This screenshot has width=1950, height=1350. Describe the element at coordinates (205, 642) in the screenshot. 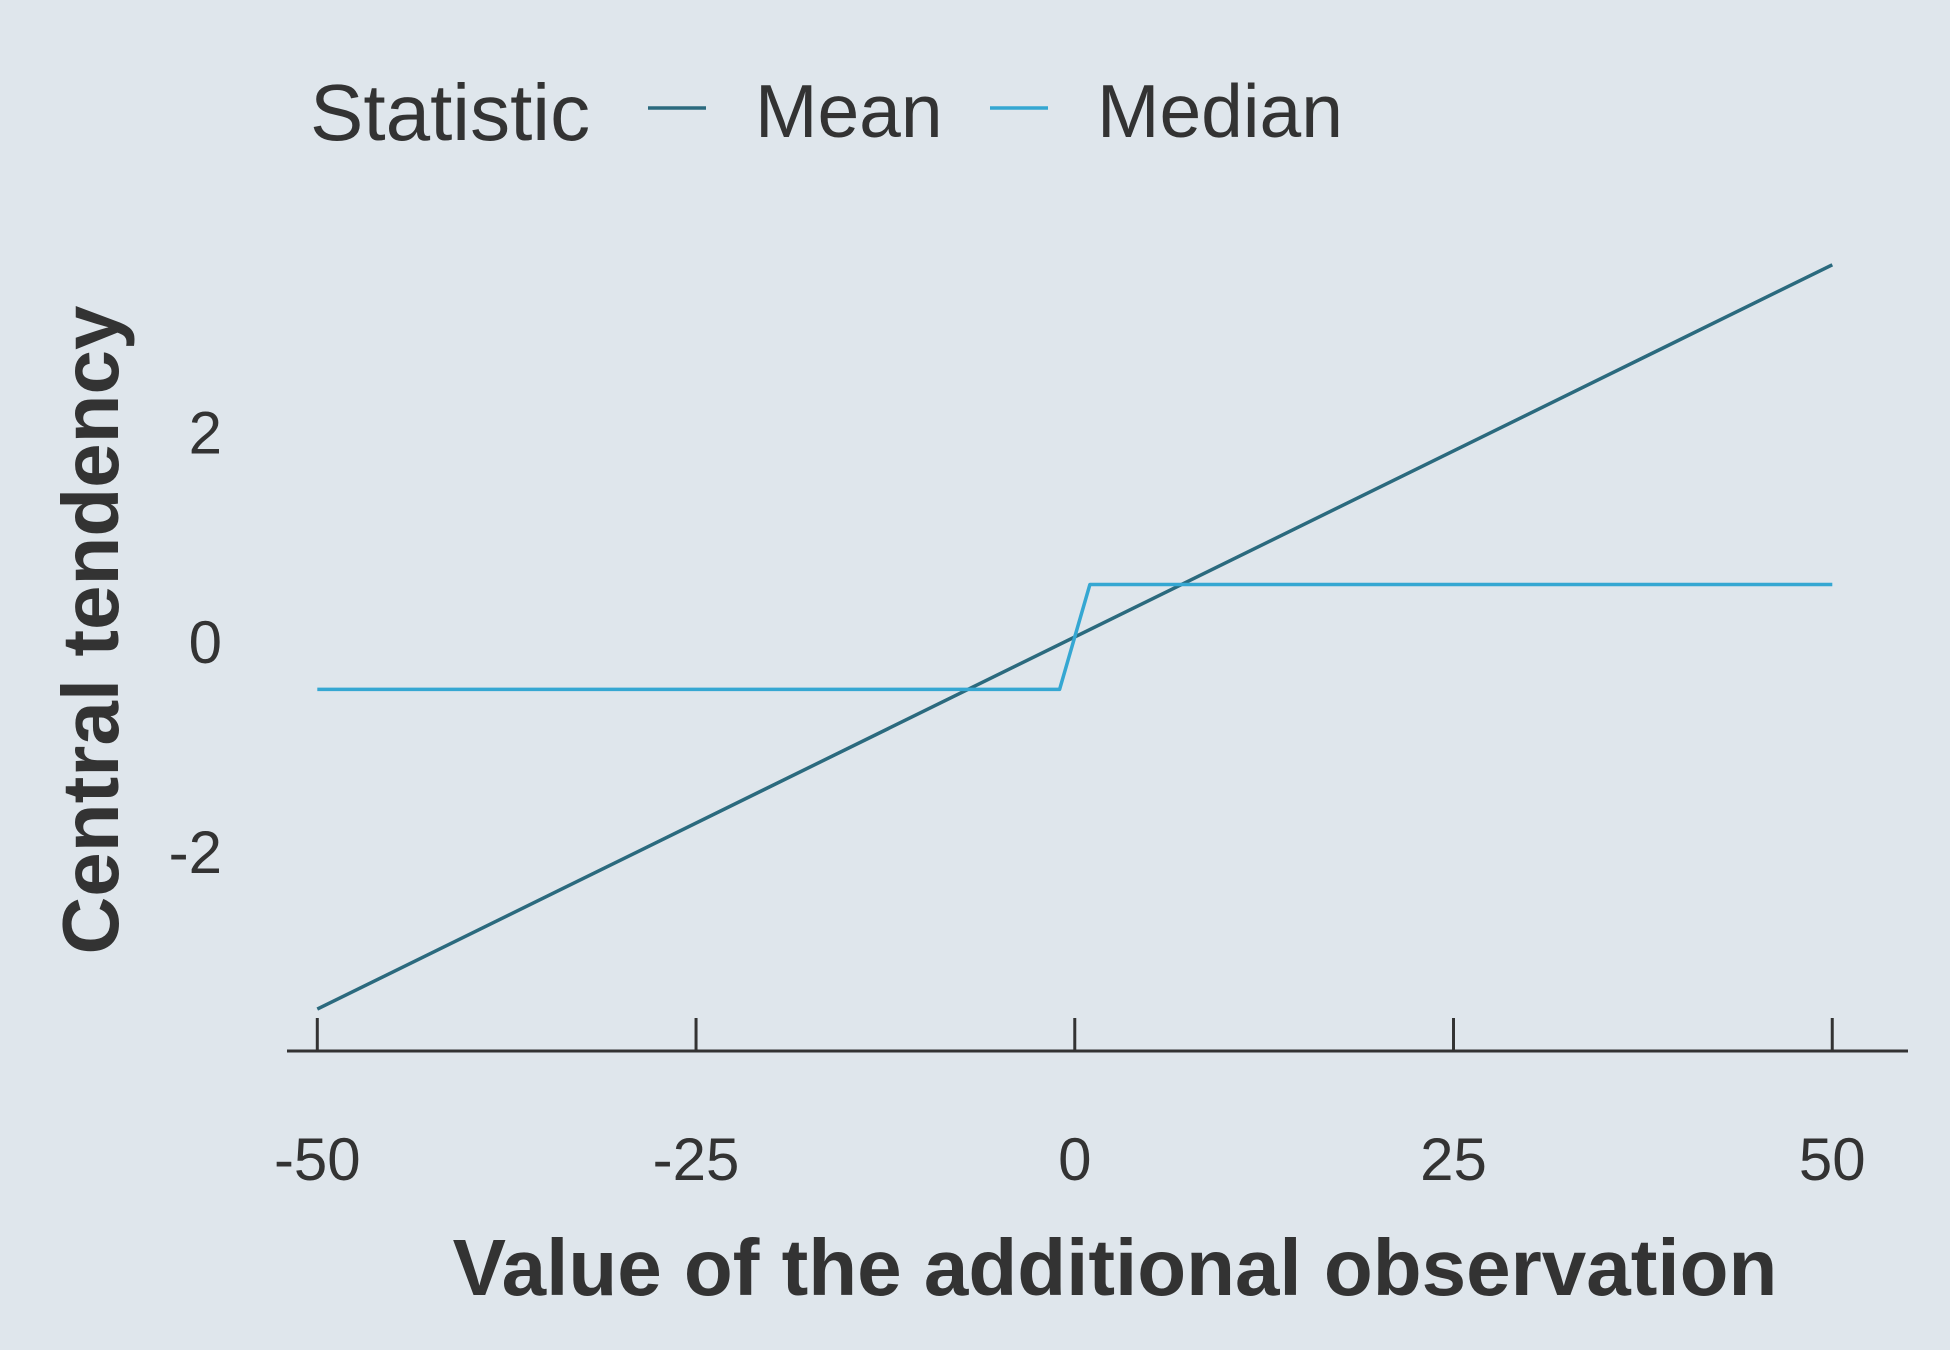

I see `y-tick-label: 0` at that location.